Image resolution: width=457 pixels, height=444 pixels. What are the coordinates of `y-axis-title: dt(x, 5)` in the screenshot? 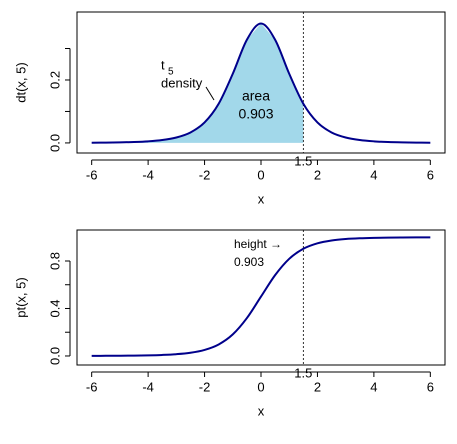 It's located at (20, 82).